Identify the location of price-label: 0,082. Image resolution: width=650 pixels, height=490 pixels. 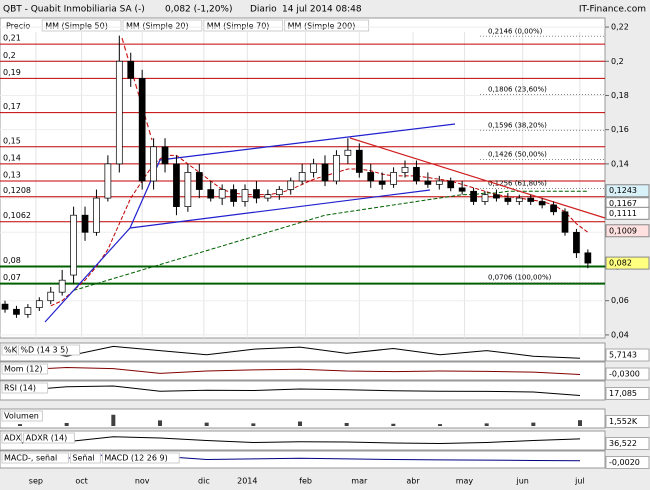
(620, 263).